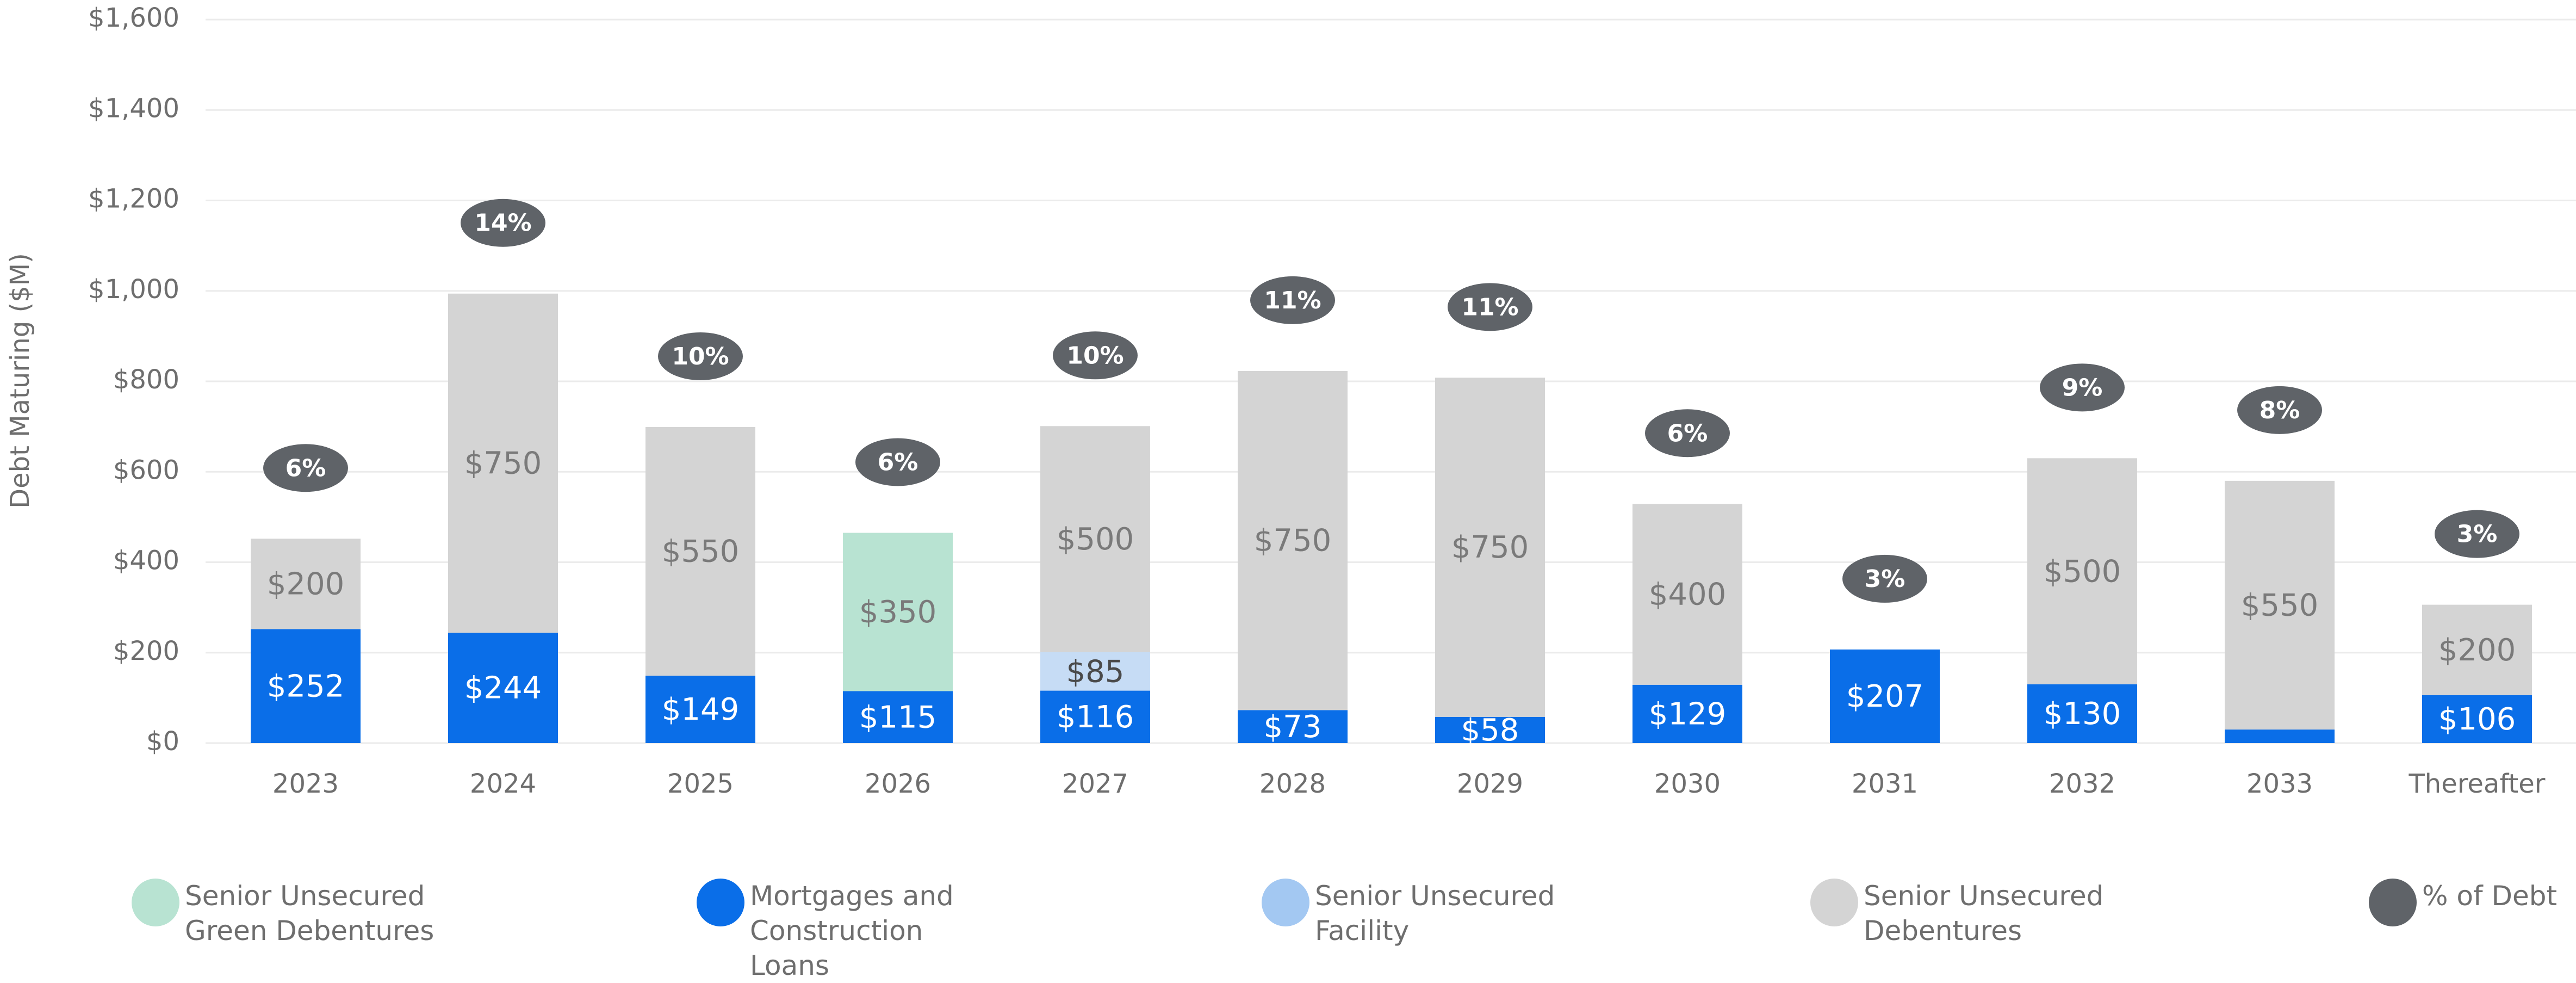  I want to click on legend-label: Senior Unsecured Facility, so click(1435, 913).